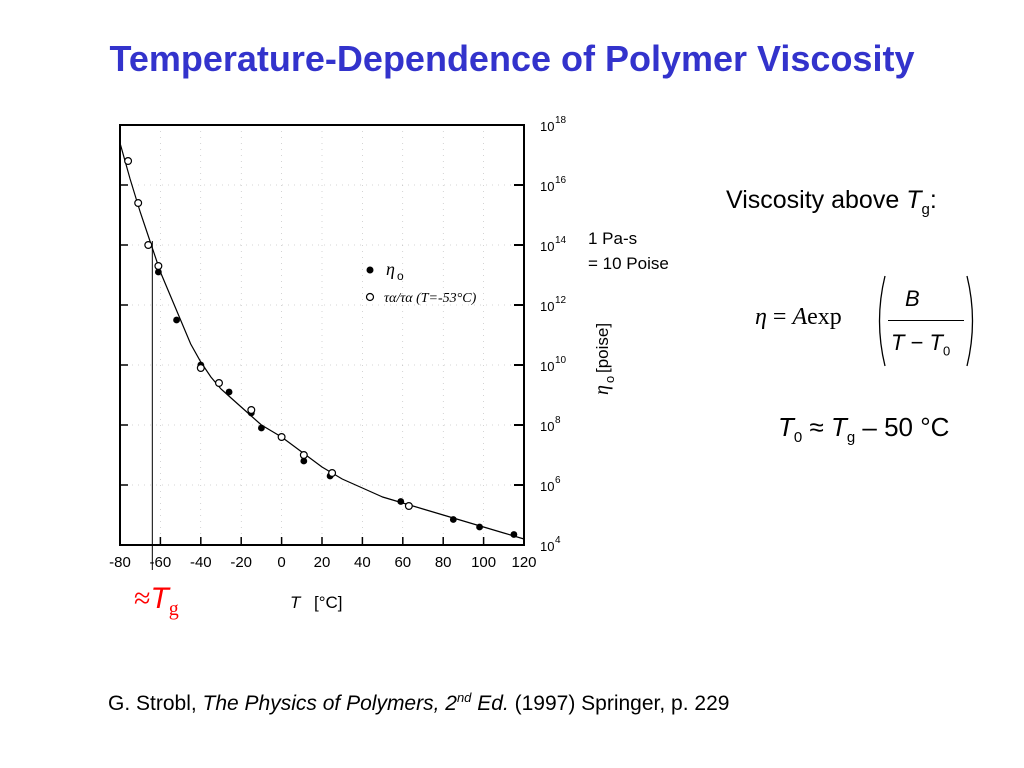  Describe the element at coordinates (402, 562) in the screenshot. I see `x-tick-label: 60` at that location.